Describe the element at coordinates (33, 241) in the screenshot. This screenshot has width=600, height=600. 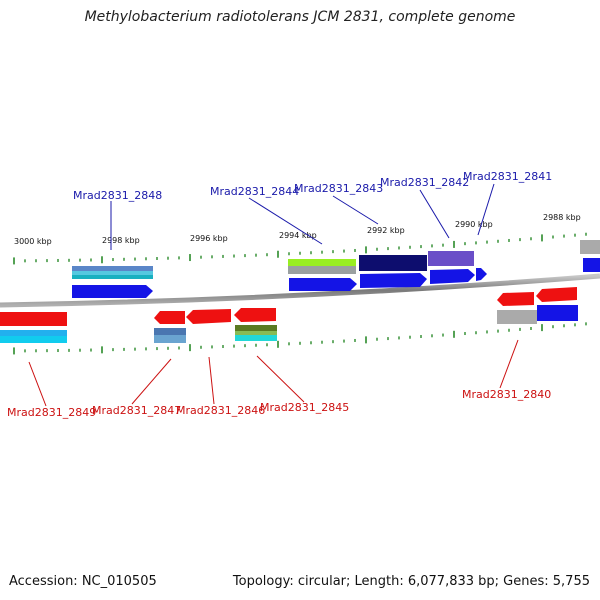
I see `scale-label-3000-kbp: 3000 kbp` at that location.